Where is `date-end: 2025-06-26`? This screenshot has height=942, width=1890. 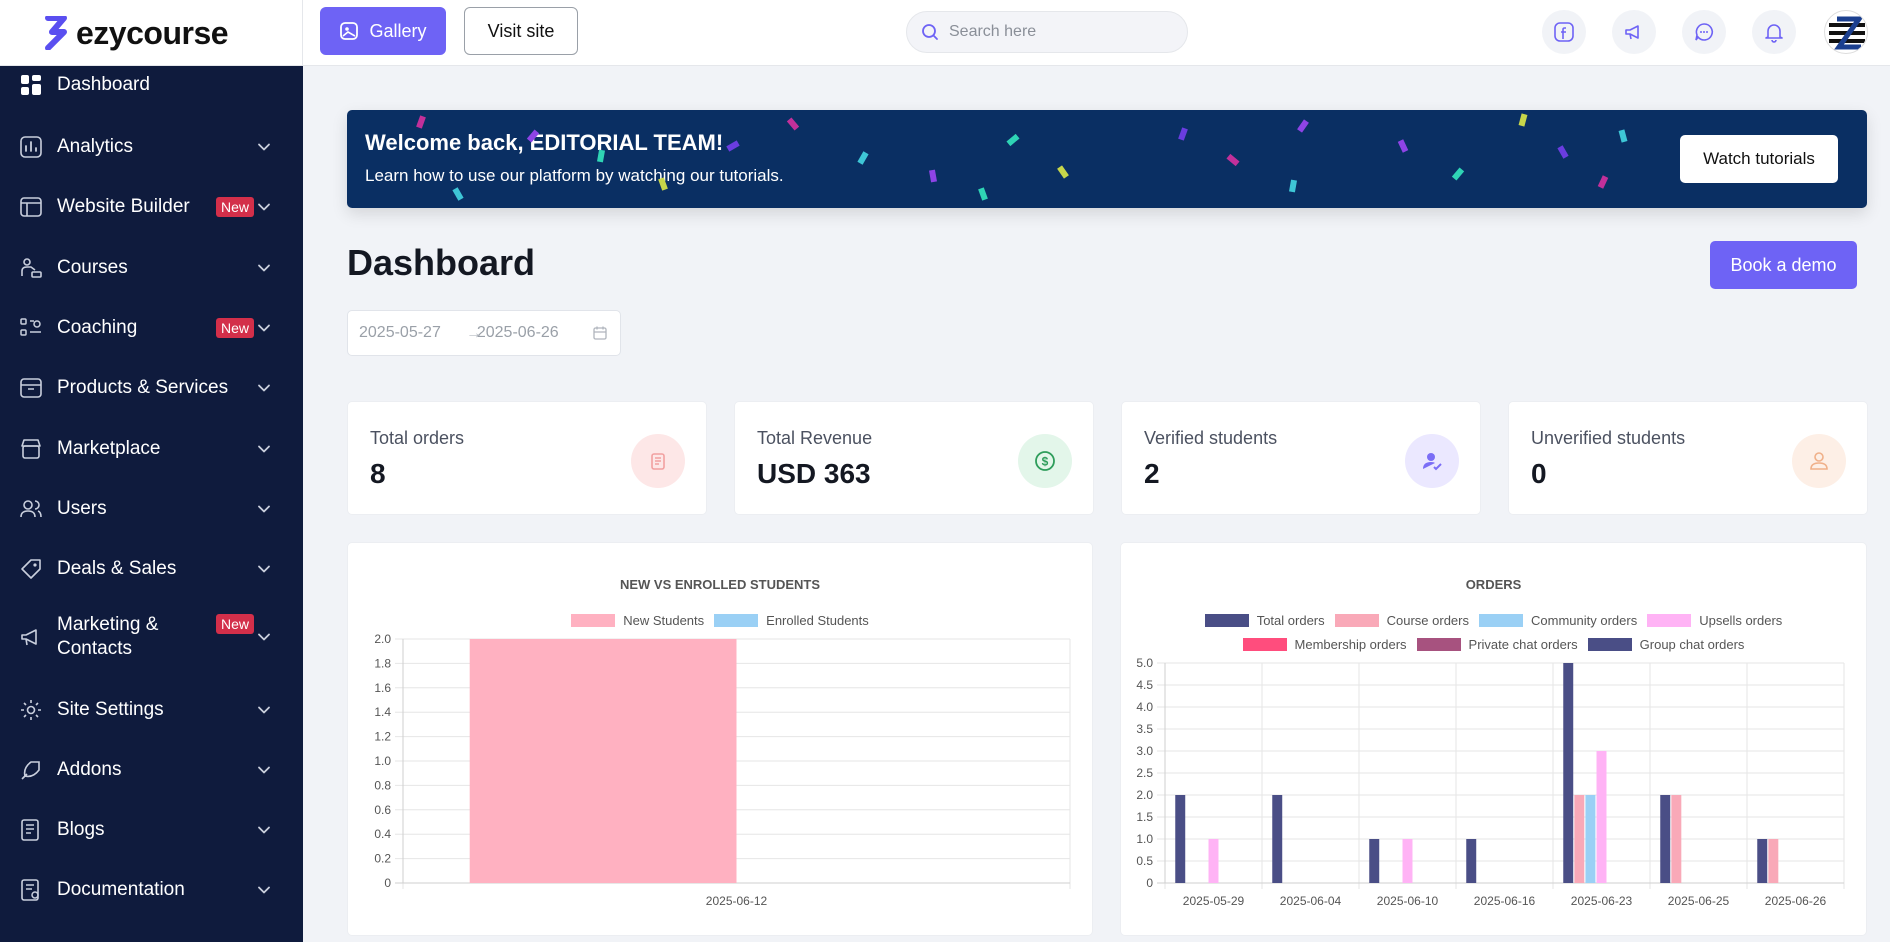 date-end: 2025-06-26 is located at coordinates (517, 332).